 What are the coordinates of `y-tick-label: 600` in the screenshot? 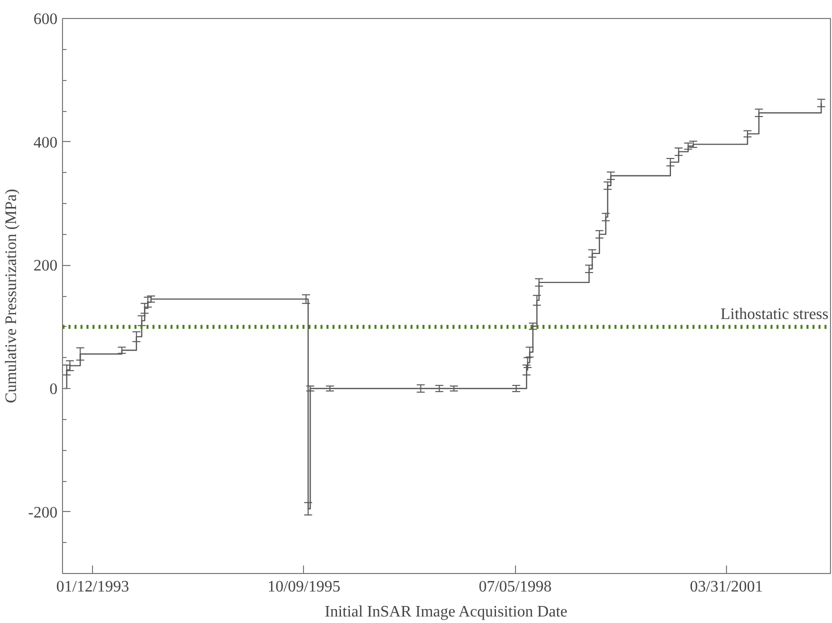 It's located at (46, 19).